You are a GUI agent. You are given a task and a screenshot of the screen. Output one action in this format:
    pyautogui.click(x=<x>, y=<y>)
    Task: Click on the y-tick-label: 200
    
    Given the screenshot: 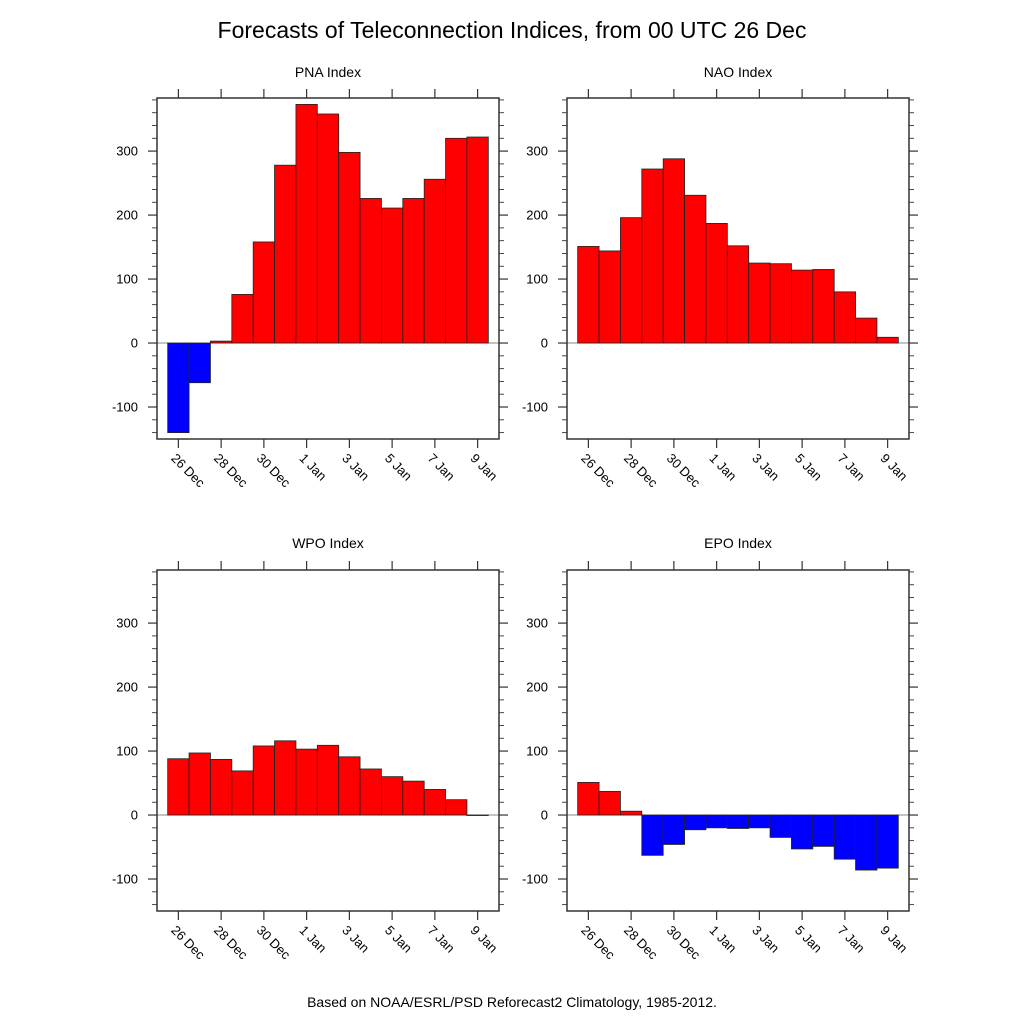 What is the action you would take?
    pyautogui.click(x=537, y=687)
    